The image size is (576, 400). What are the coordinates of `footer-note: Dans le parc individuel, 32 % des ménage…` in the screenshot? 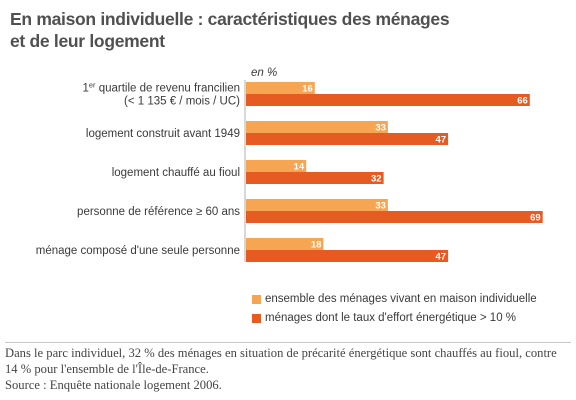 It's located at (281, 361).